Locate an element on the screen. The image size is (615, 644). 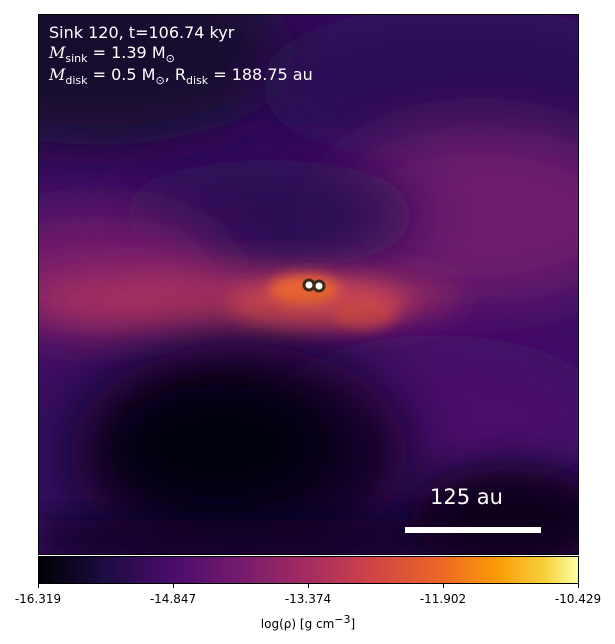
colorbar-tick-label: -16.319 is located at coordinates (38, 599).